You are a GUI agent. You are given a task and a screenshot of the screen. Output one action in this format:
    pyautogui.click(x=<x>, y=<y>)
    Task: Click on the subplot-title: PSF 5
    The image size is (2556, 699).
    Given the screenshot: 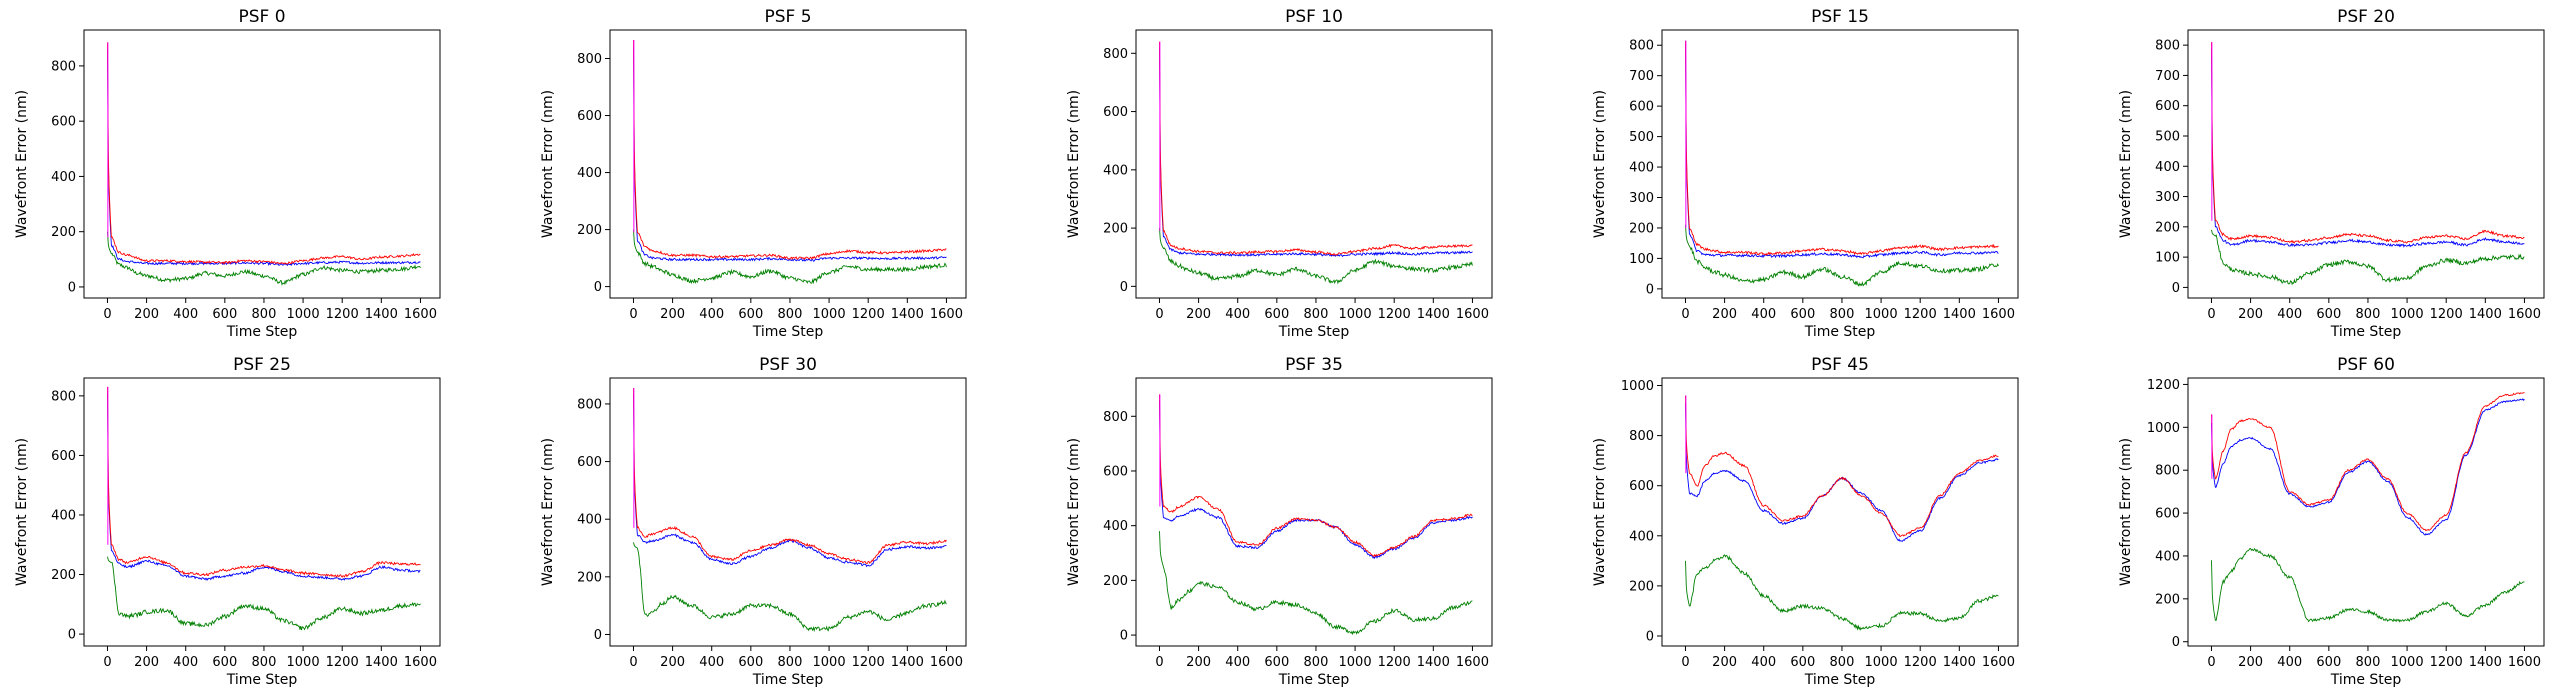 What is the action you would take?
    pyautogui.click(x=787, y=17)
    